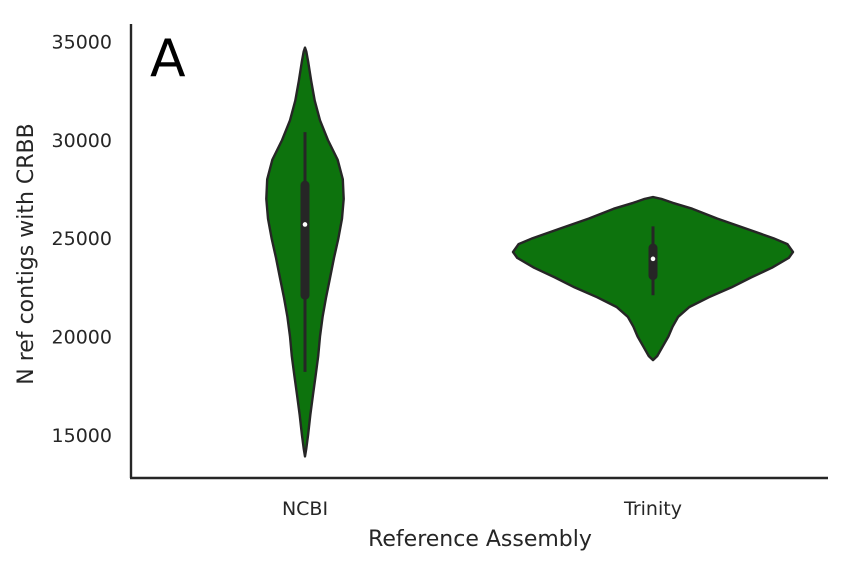 The image size is (843, 566). I want to click on x-tick-label-ncbi: NCBI, so click(305, 509).